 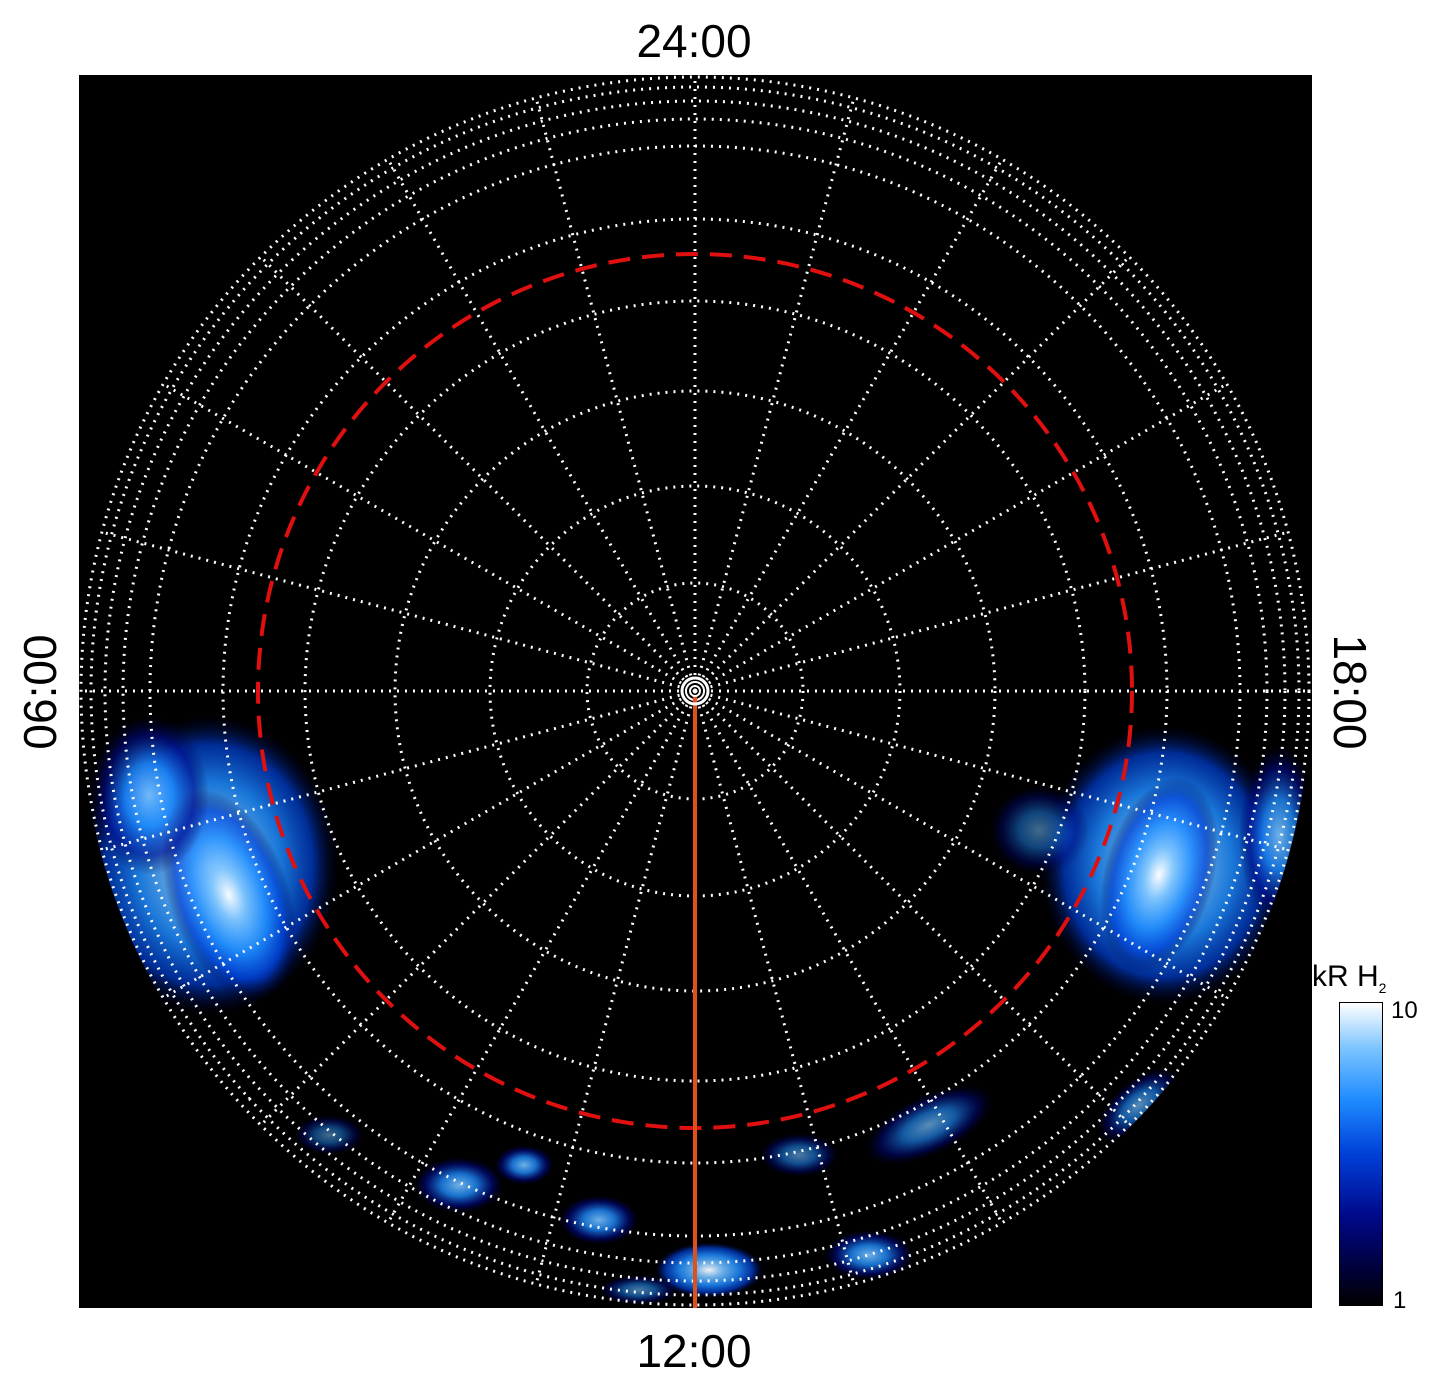 I want to click on colorbar-title: kR H2, so click(x=1349, y=978).